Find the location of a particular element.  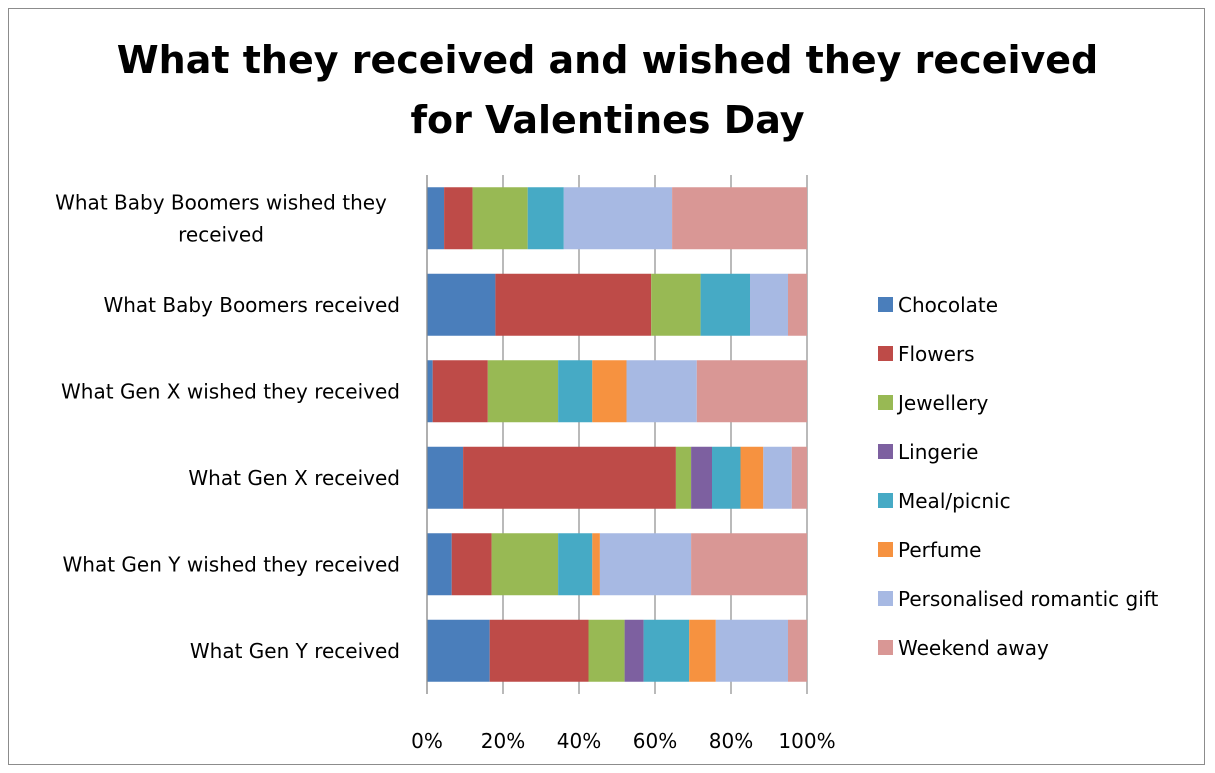

legend-label: Personalised romantic gift is located at coordinates (1028, 598).